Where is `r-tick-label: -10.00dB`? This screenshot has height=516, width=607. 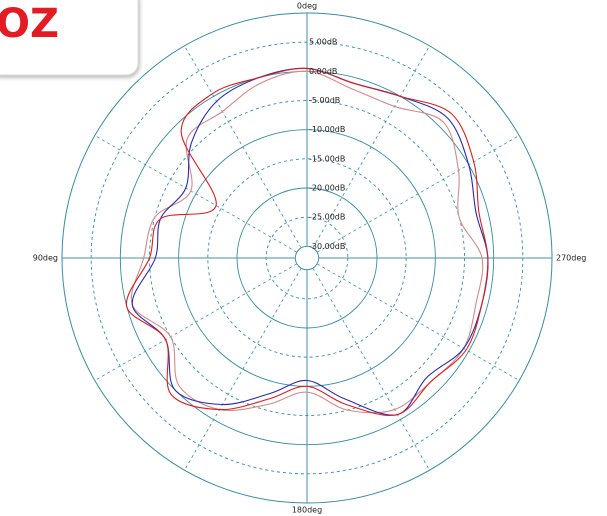 r-tick-label: -10.00dB is located at coordinates (327, 129).